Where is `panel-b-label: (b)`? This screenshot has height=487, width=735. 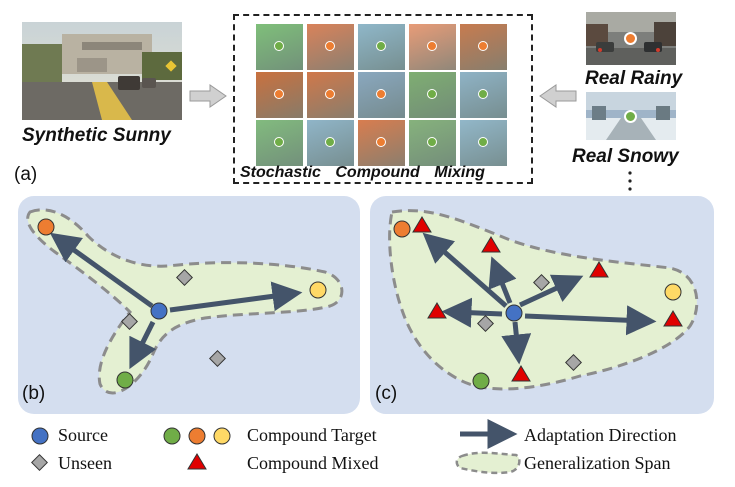
panel-b-label: (b) is located at coordinates (34, 393).